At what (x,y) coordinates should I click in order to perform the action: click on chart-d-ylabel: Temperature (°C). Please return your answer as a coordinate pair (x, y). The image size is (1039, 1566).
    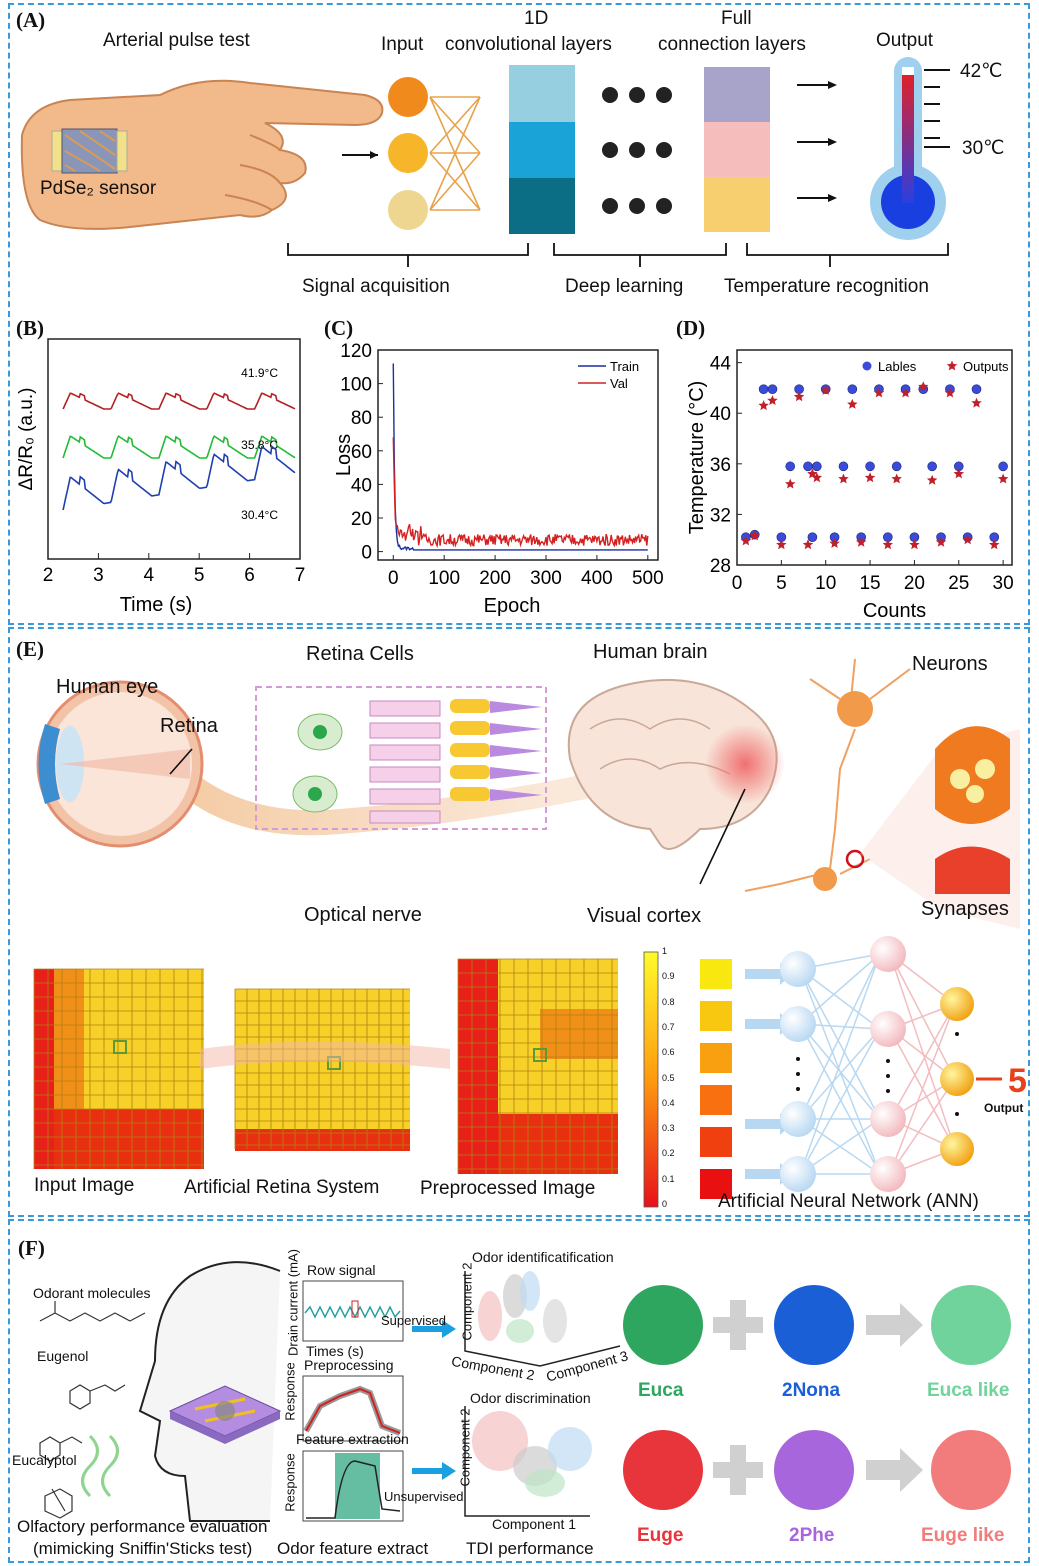
    Looking at the image, I should click on (697, 458).